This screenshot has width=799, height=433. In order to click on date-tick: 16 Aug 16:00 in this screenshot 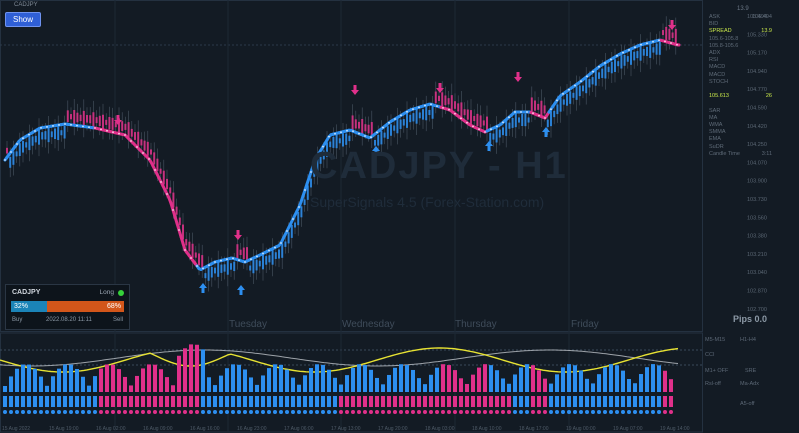, I will do `click(205, 429)`.